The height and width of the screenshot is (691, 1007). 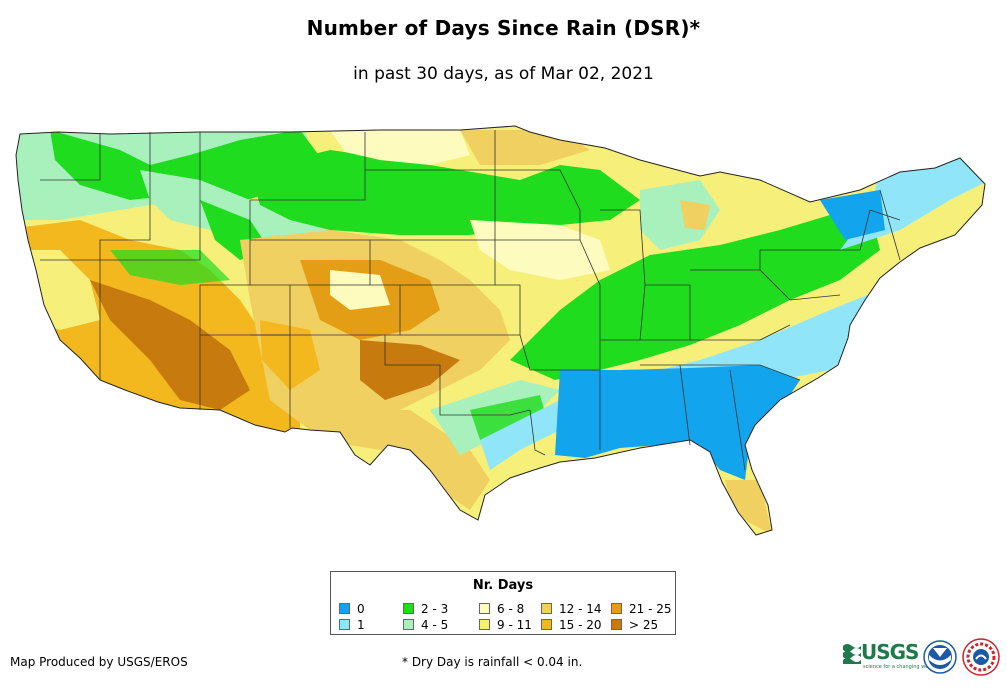 I want to click on legend-item: > 25, so click(x=634, y=625).